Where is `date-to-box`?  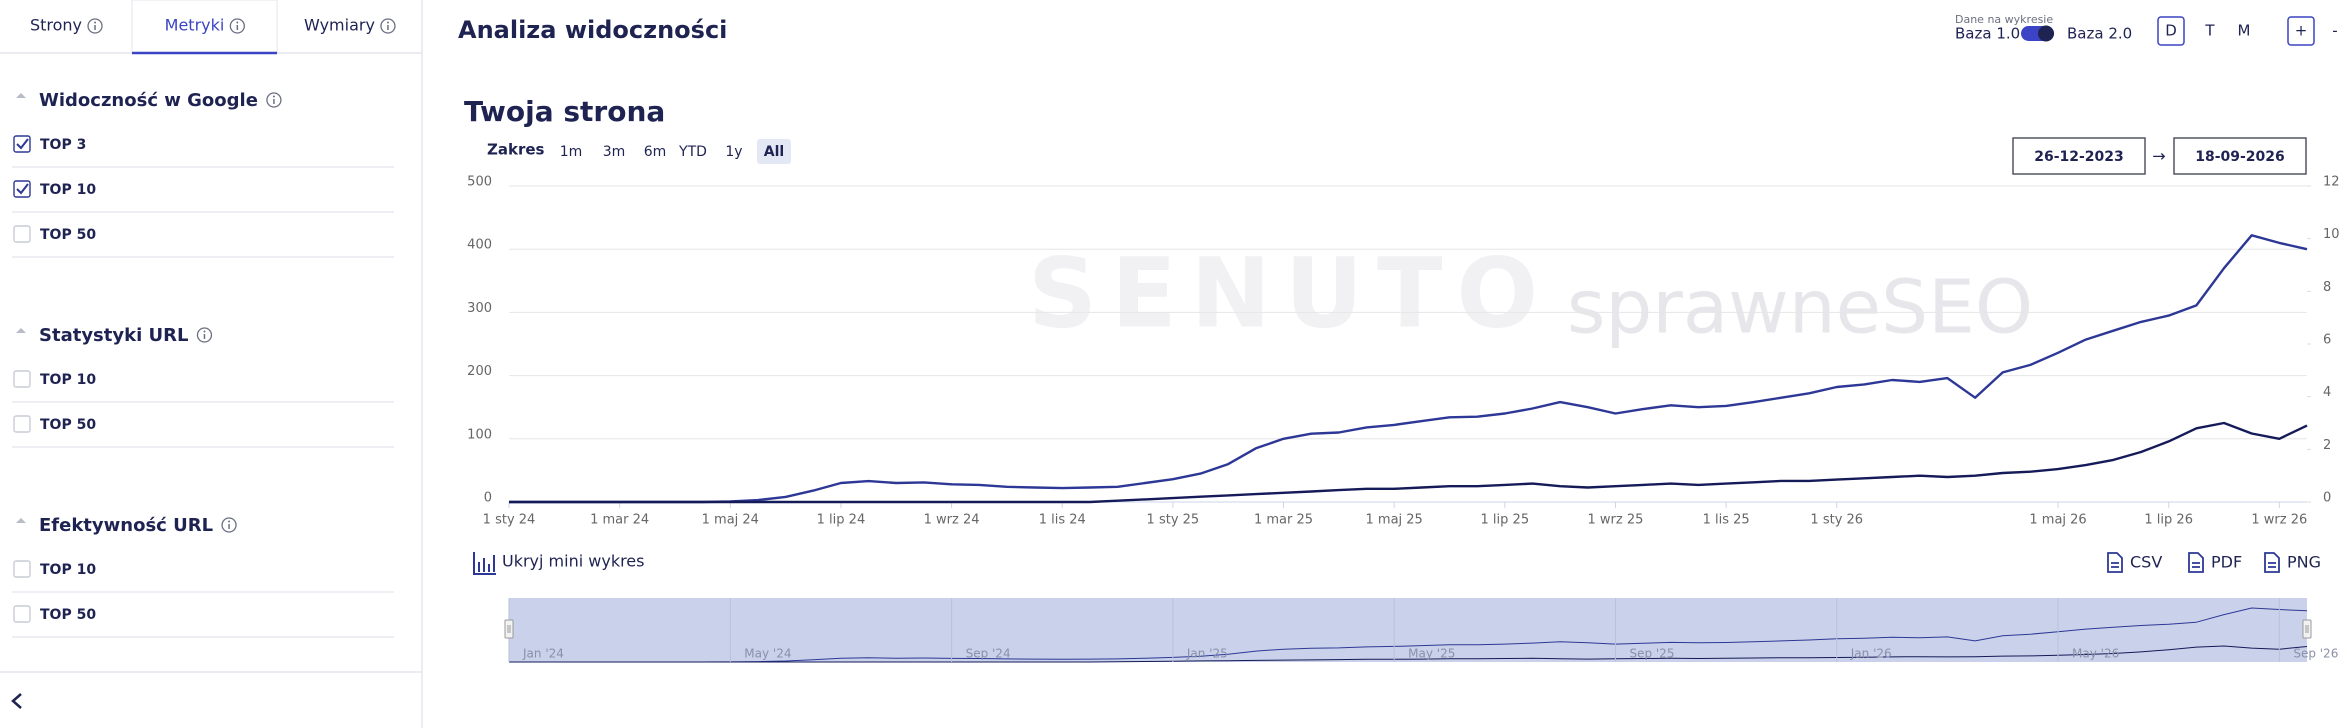
date-to-box is located at coordinates (2240, 156).